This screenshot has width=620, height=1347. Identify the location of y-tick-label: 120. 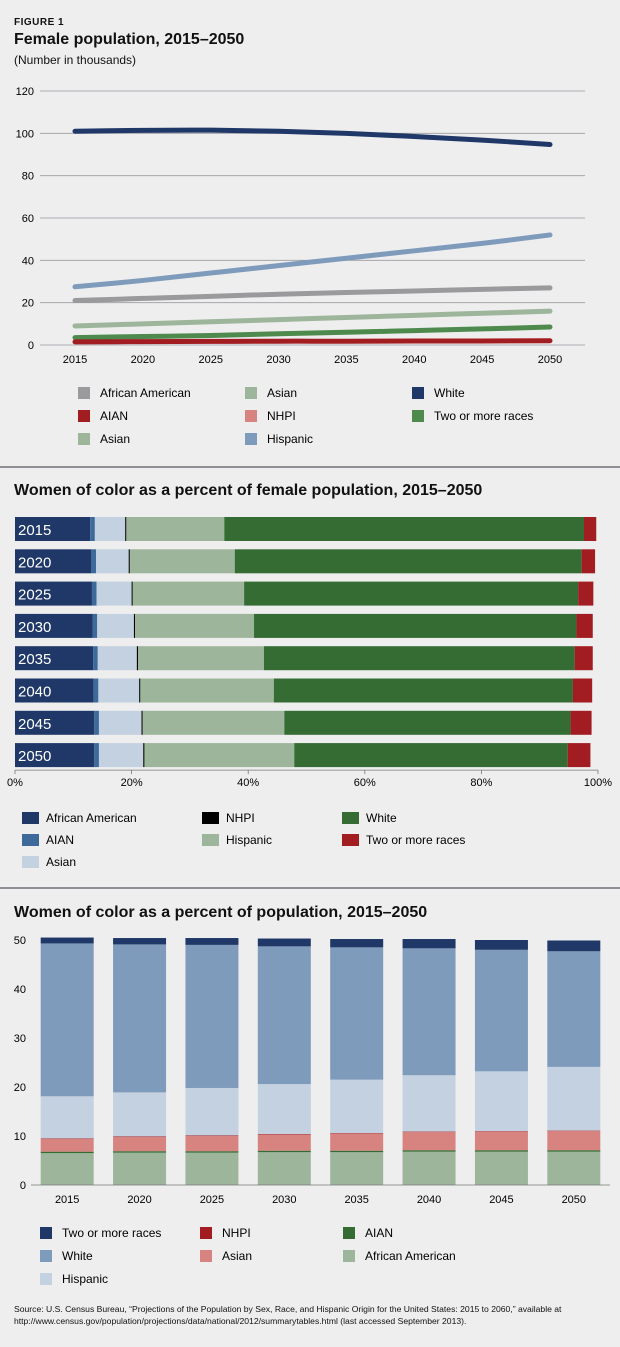
(25, 92).